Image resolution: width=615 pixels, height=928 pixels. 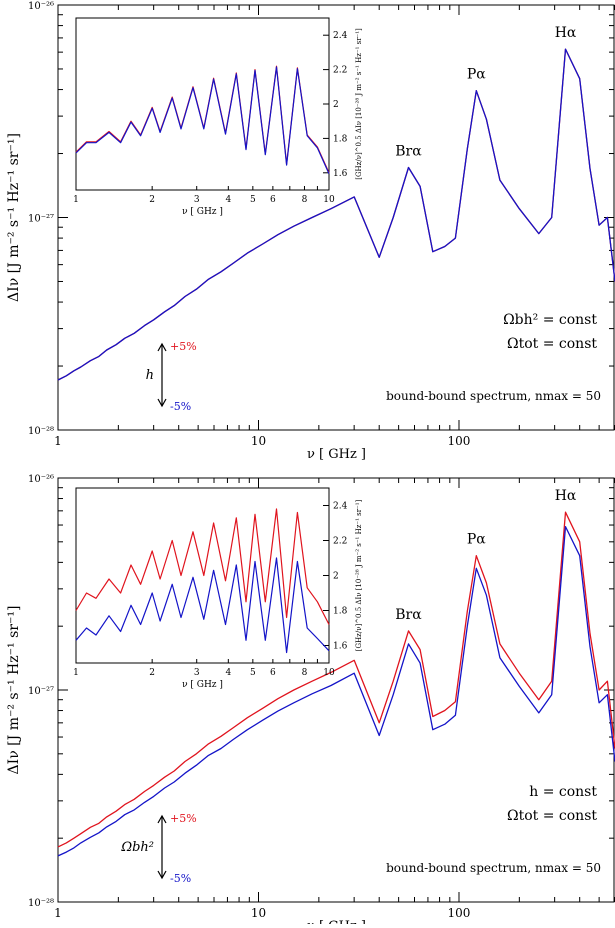 What do you see at coordinates (150, 375) in the screenshot?
I see `param-label: h` at bounding box center [150, 375].